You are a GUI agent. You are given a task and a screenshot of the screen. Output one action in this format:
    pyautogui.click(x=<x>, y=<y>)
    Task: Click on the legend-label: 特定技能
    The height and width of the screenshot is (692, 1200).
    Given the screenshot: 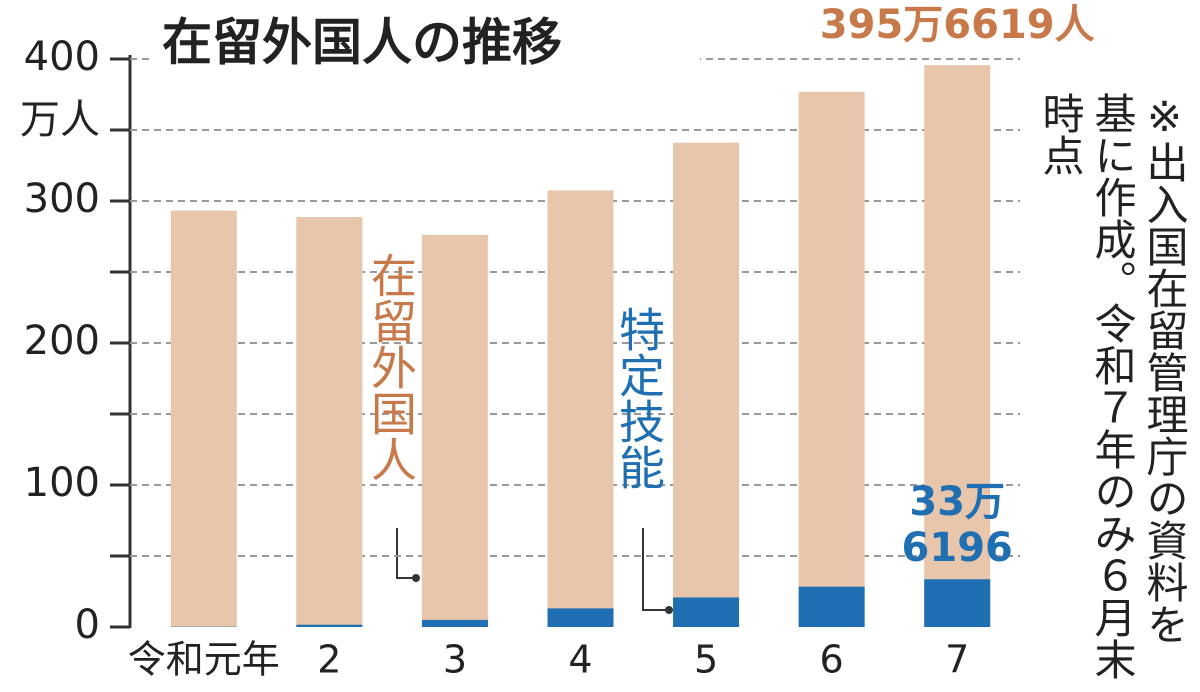 What is the action you would take?
    pyautogui.click(x=639, y=398)
    